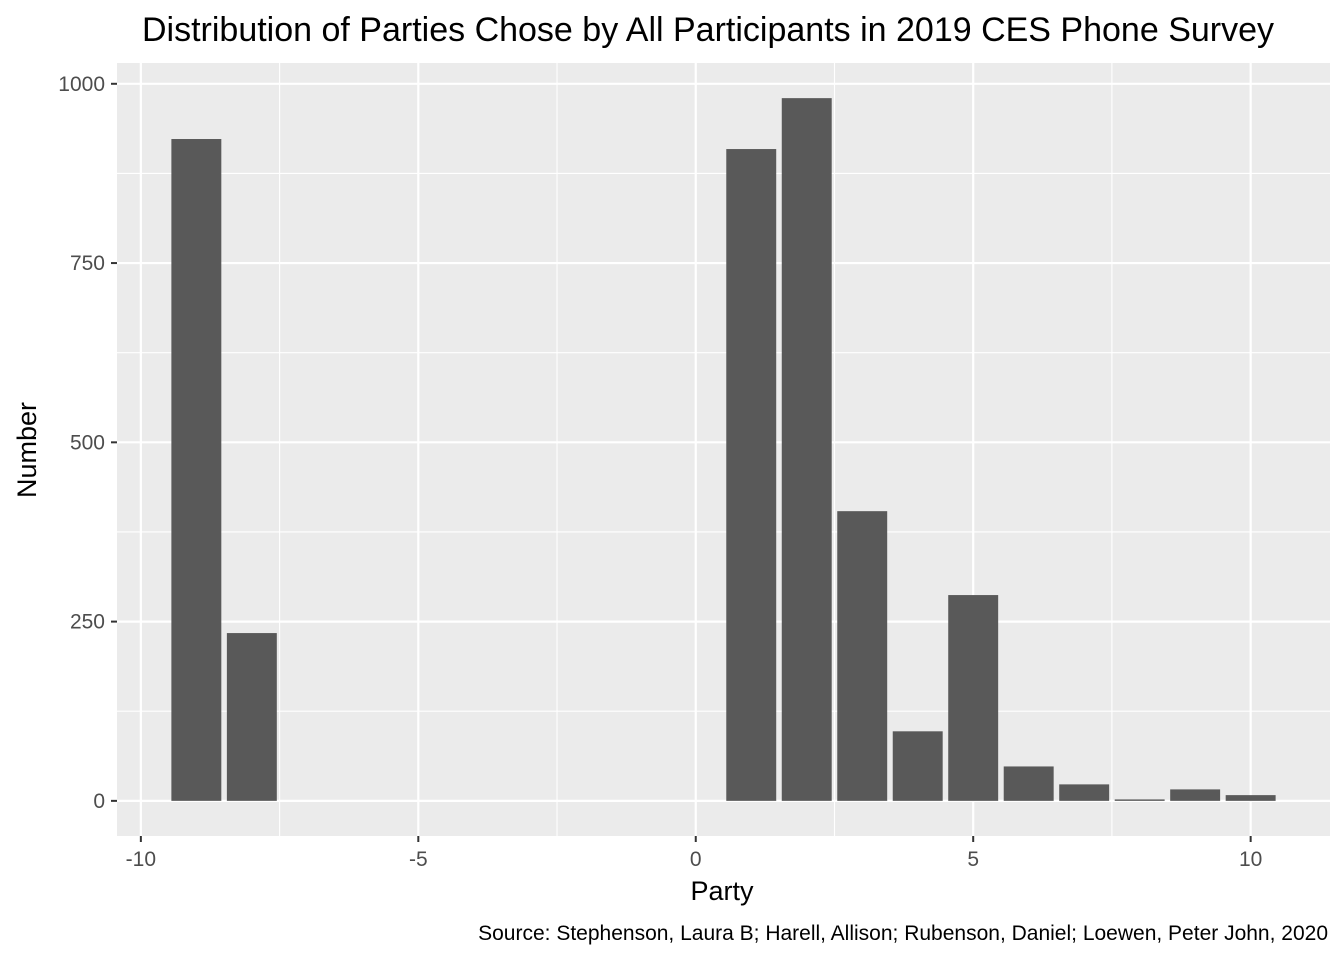 Image resolution: width=1344 pixels, height=960 pixels. What do you see at coordinates (251, 717) in the screenshot?
I see `bar-party--8` at bounding box center [251, 717].